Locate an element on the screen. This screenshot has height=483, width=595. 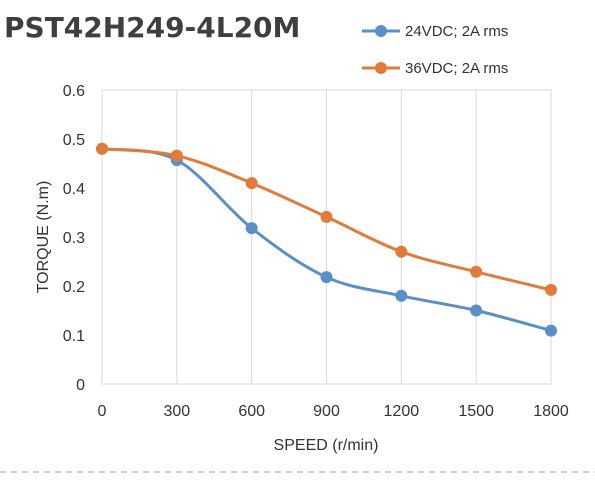
x-tick-label: 900 is located at coordinates (326, 411).